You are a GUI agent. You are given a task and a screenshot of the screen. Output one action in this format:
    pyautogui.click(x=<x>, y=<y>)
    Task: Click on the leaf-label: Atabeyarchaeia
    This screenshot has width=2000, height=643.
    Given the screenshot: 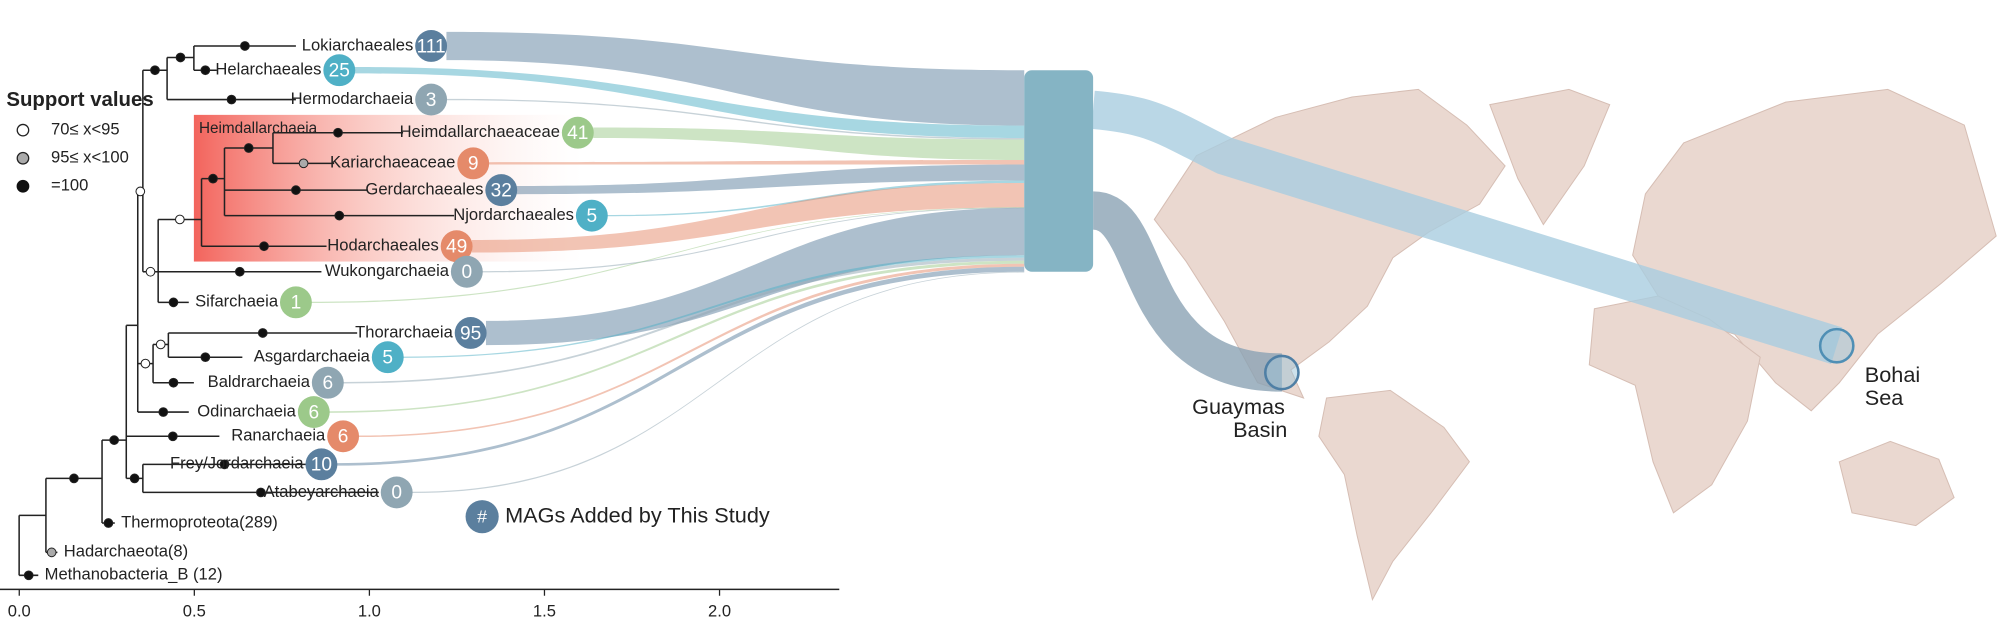 What is the action you would take?
    pyautogui.click(x=322, y=491)
    